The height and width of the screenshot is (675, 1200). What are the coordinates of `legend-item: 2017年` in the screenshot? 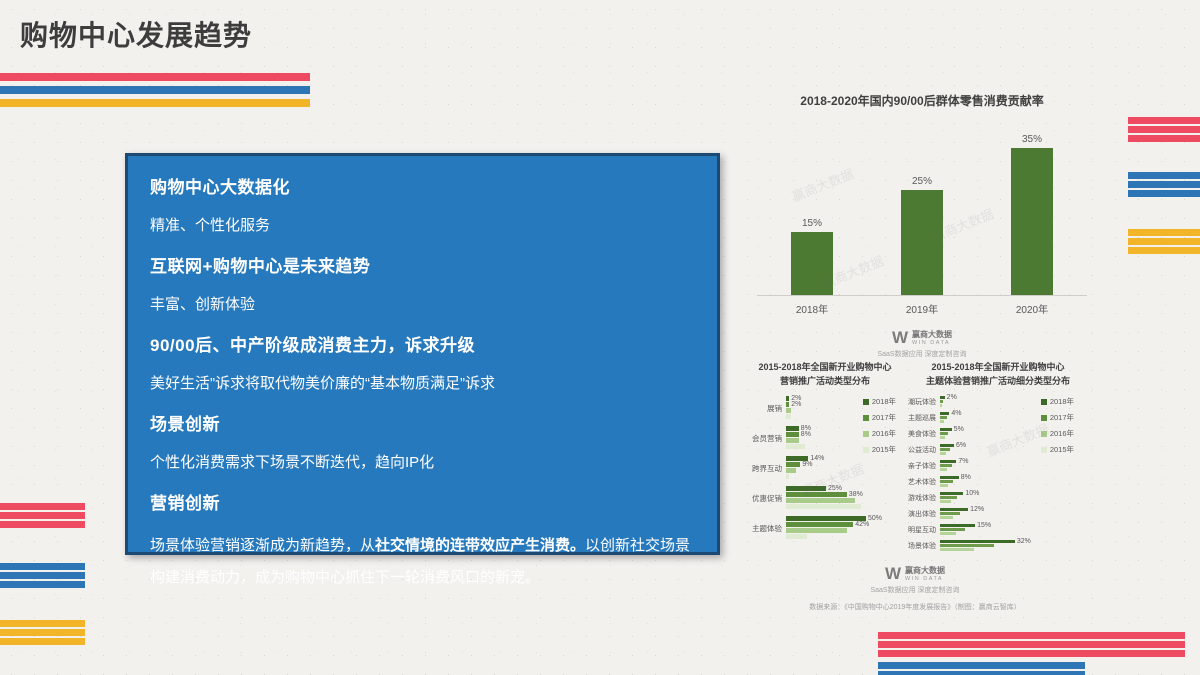 It's located at (879, 417).